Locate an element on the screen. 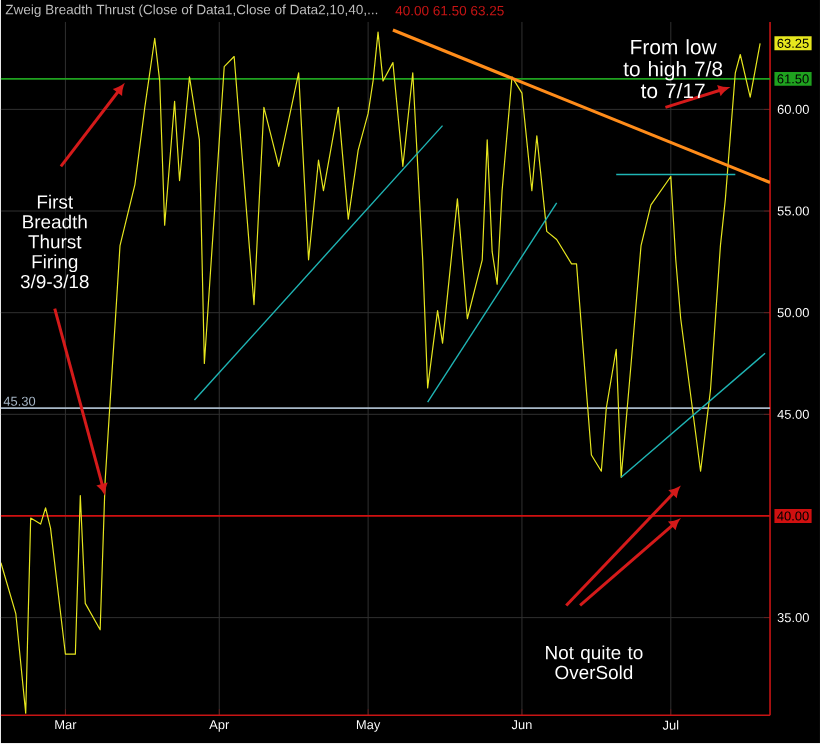 This screenshot has height=744, width=820. annotation: From low to high 7/8 to 7/17 is located at coordinates (673, 69).